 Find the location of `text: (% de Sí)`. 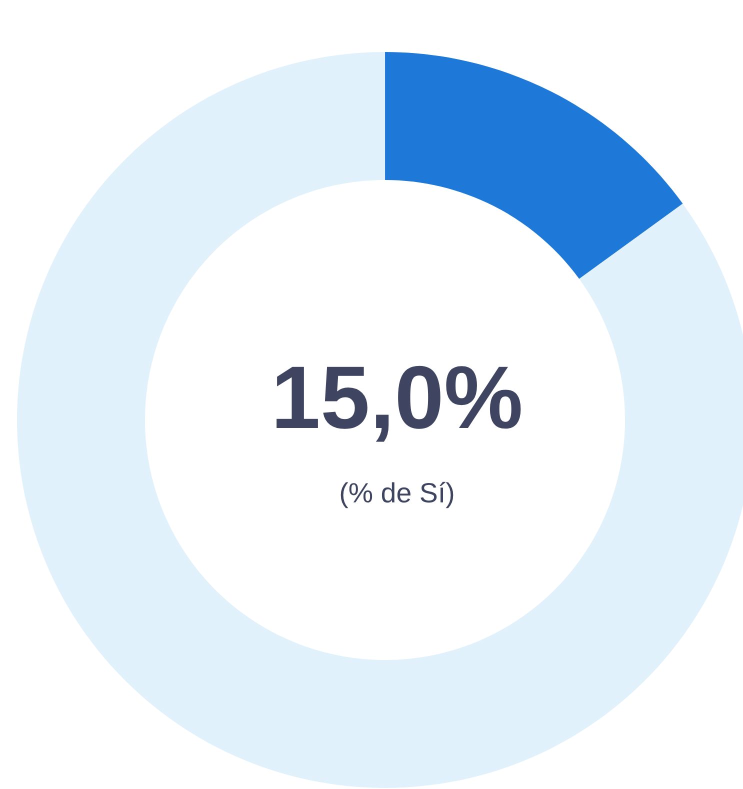

text: (% de Sí) is located at coordinates (397, 495).